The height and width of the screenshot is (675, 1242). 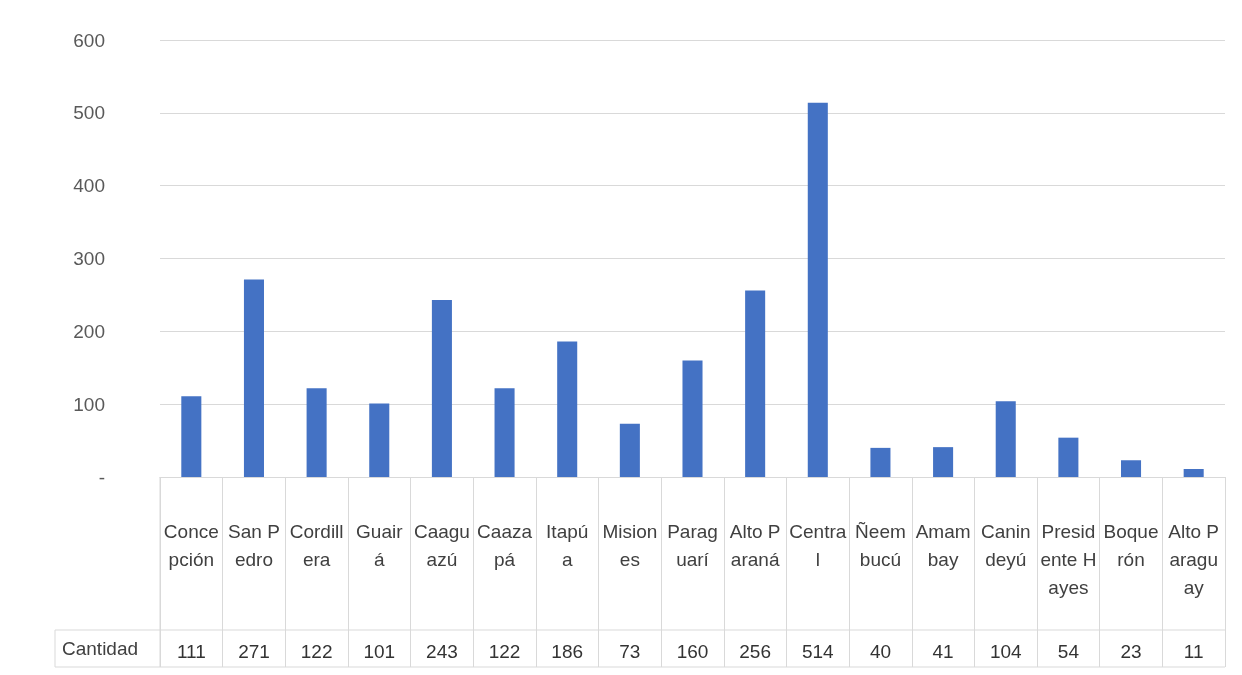 What do you see at coordinates (943, 545) in the screenshot?
I see `x-tick-label: Amambay` at bounding box center [943, 545].